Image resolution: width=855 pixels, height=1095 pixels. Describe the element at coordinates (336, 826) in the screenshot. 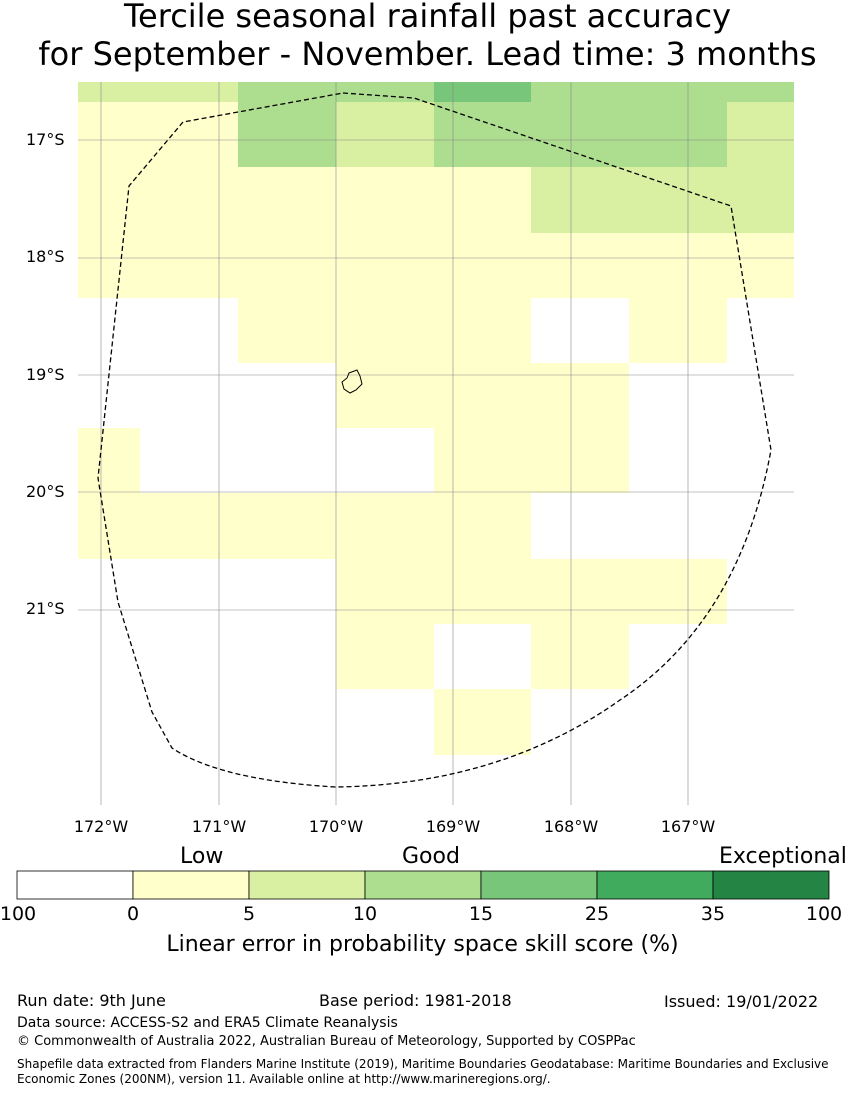

I see `lon-label-170w: 170°W` at that location.